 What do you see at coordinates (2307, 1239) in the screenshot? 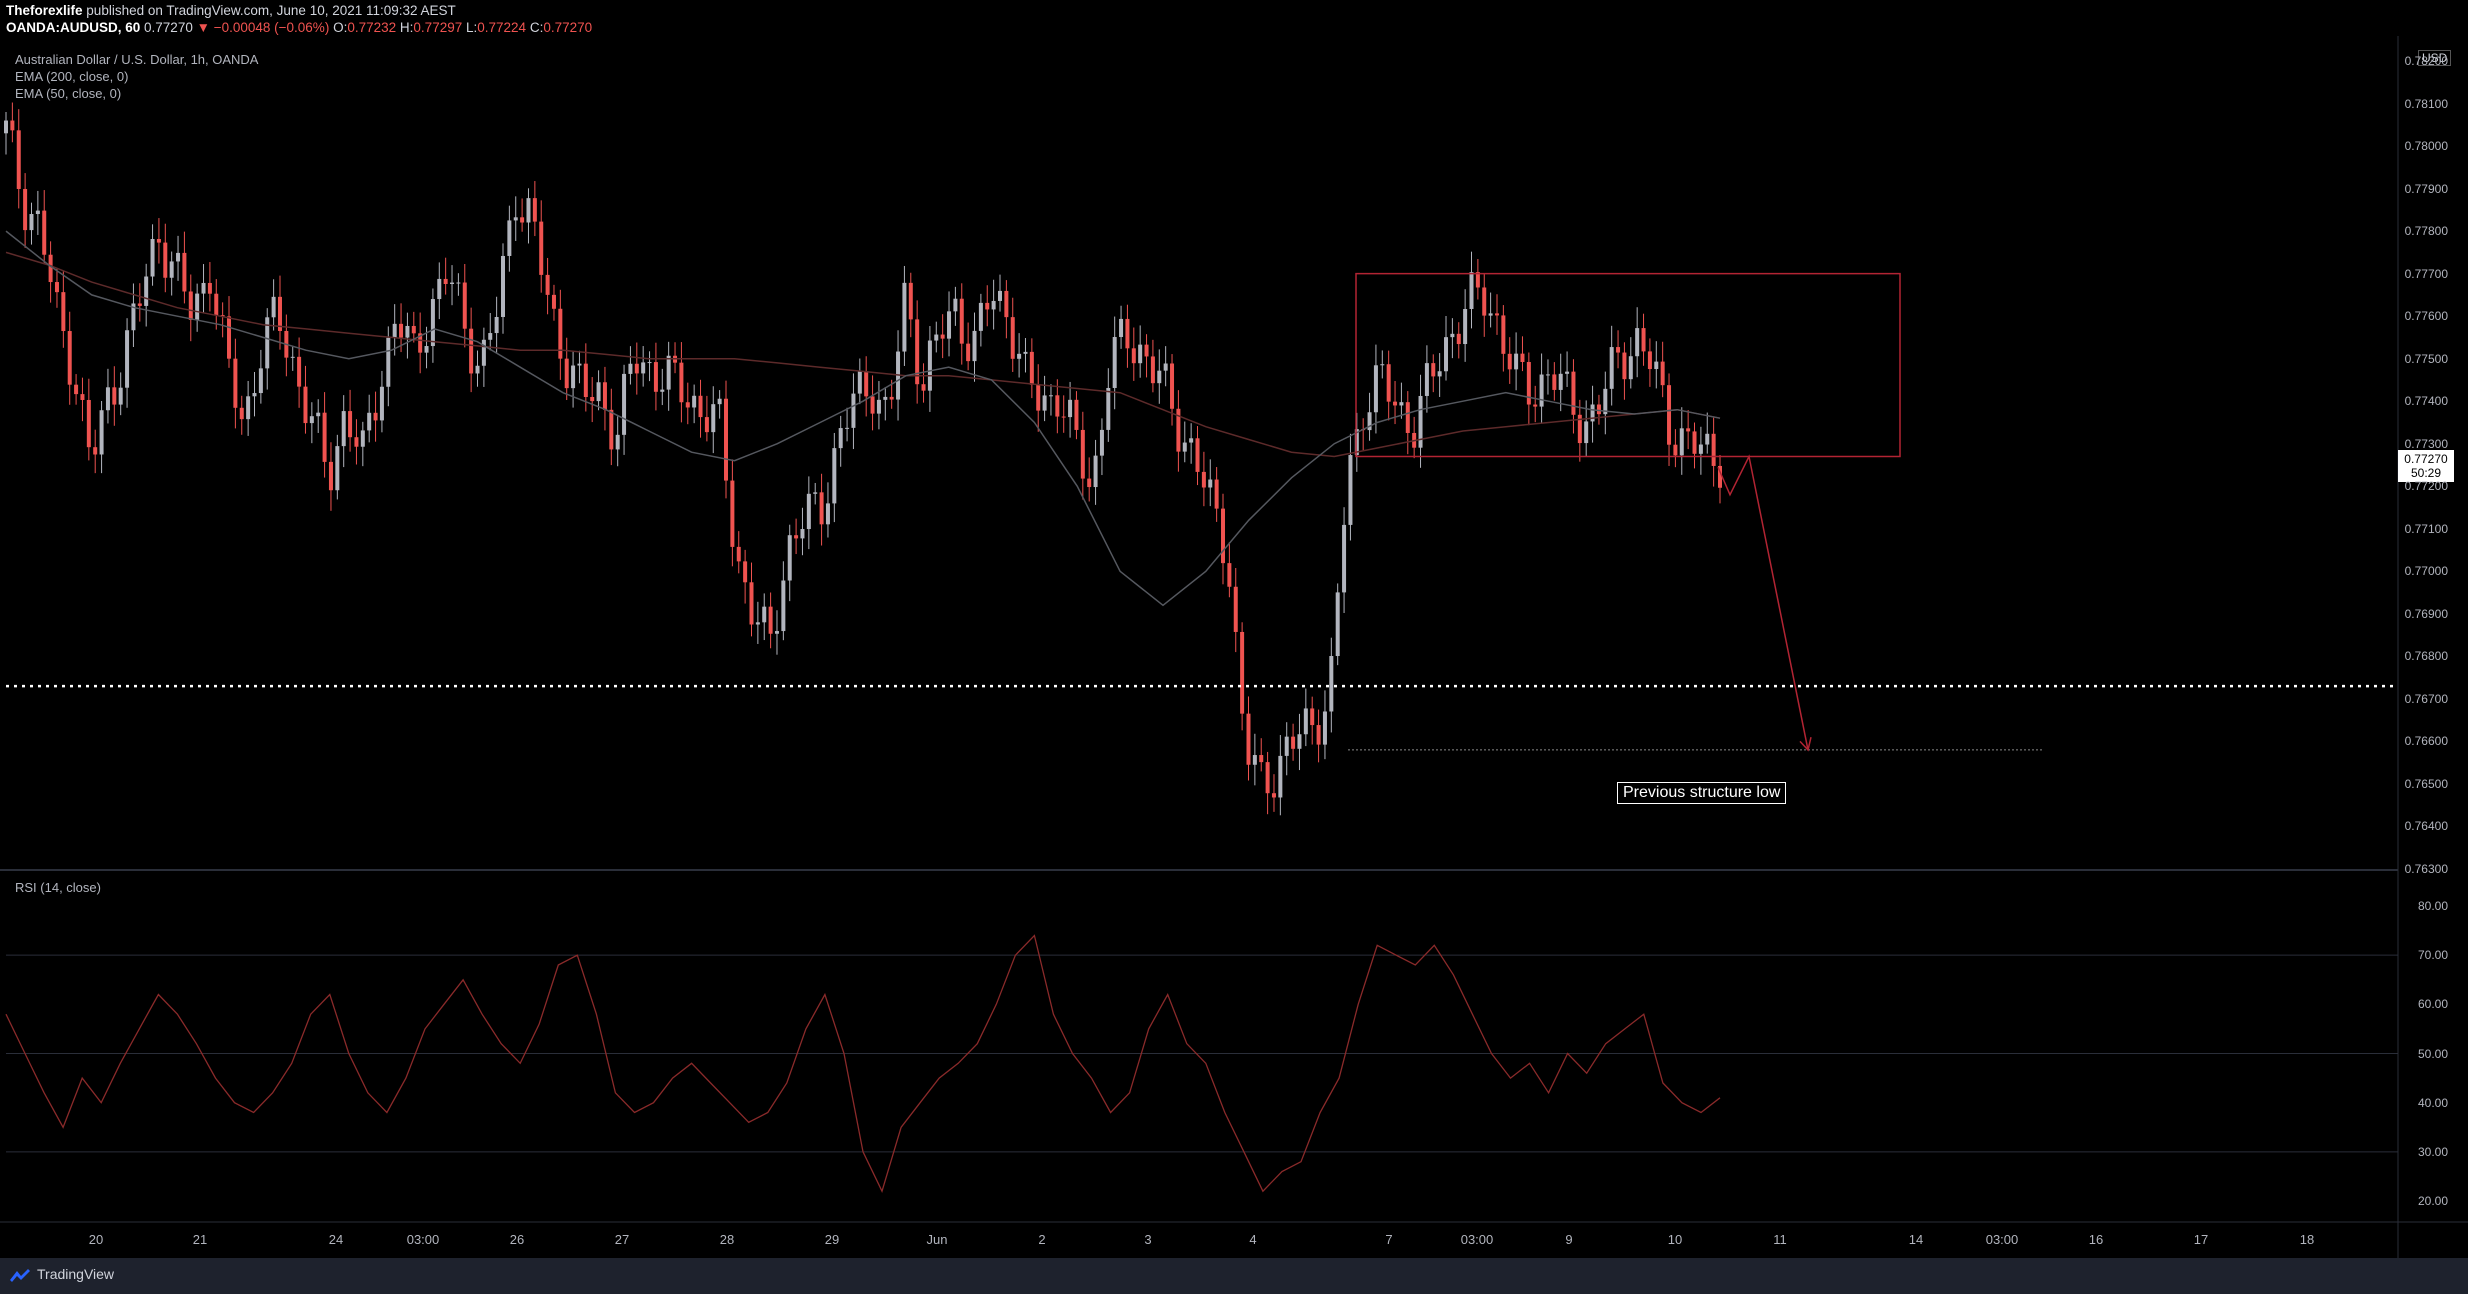
I see `time-tick-label: 18` at bounding box center [2307, 1239].